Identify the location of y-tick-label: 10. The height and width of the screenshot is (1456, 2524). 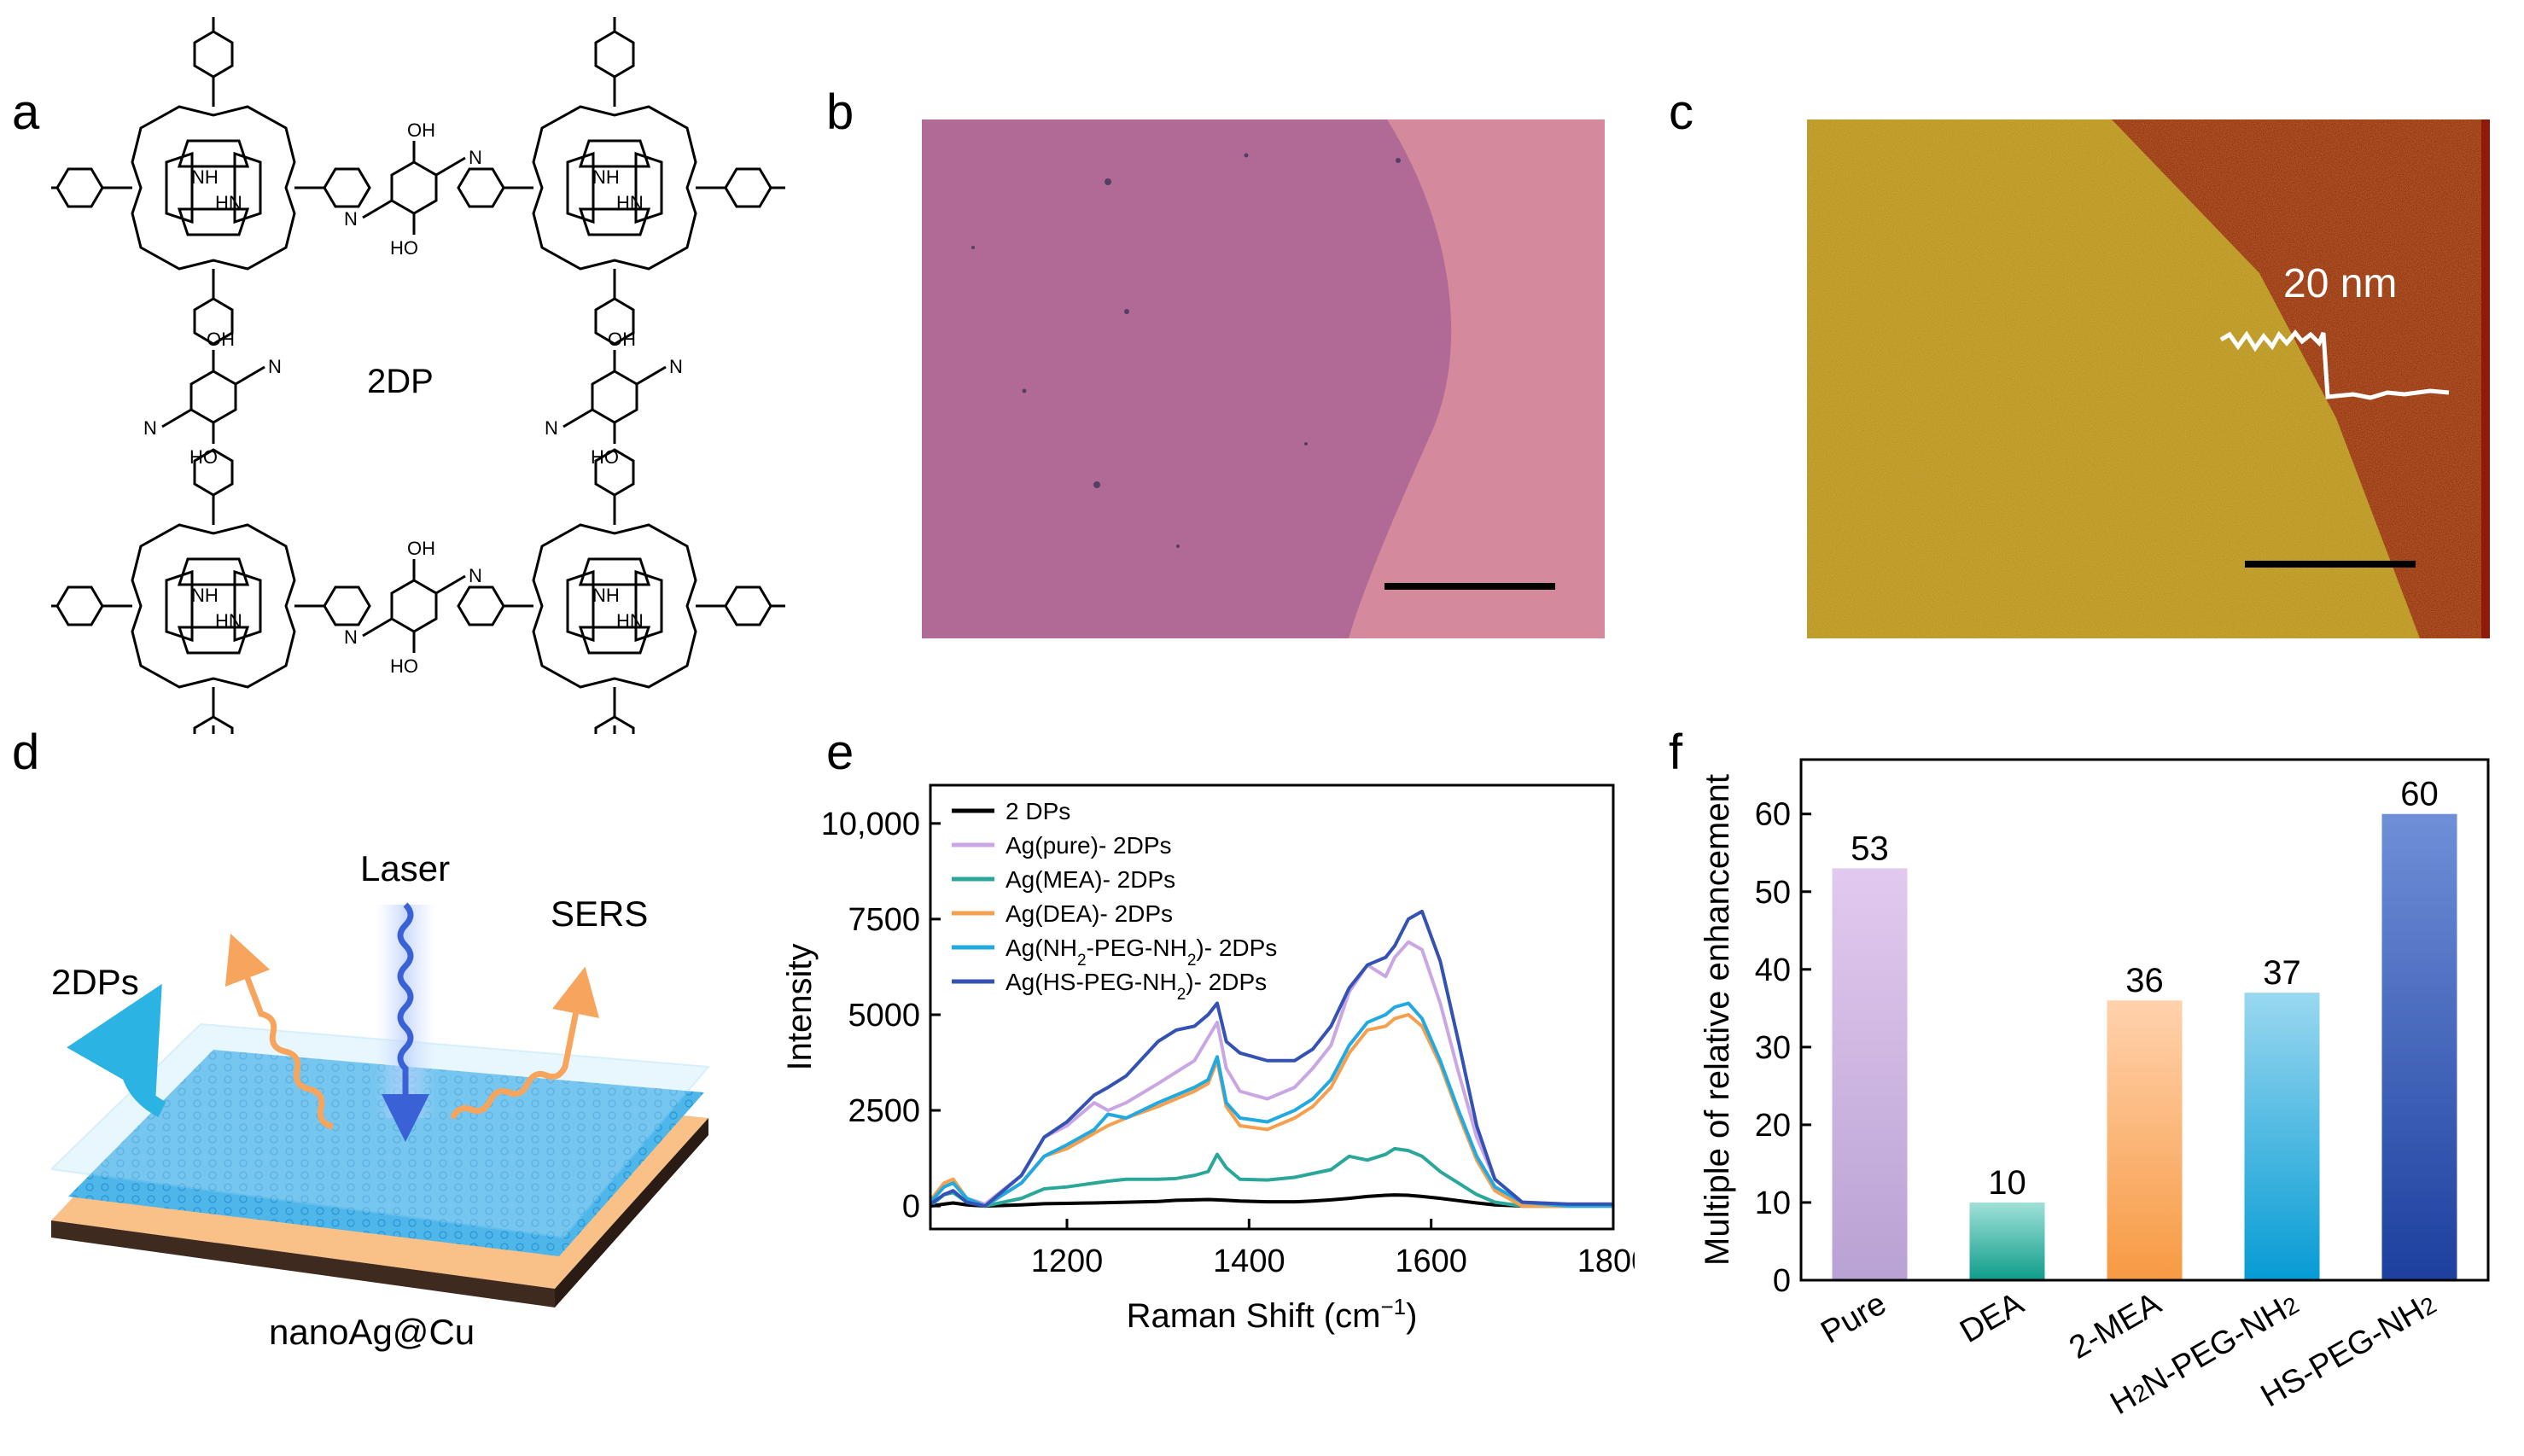
(1773, 1203).